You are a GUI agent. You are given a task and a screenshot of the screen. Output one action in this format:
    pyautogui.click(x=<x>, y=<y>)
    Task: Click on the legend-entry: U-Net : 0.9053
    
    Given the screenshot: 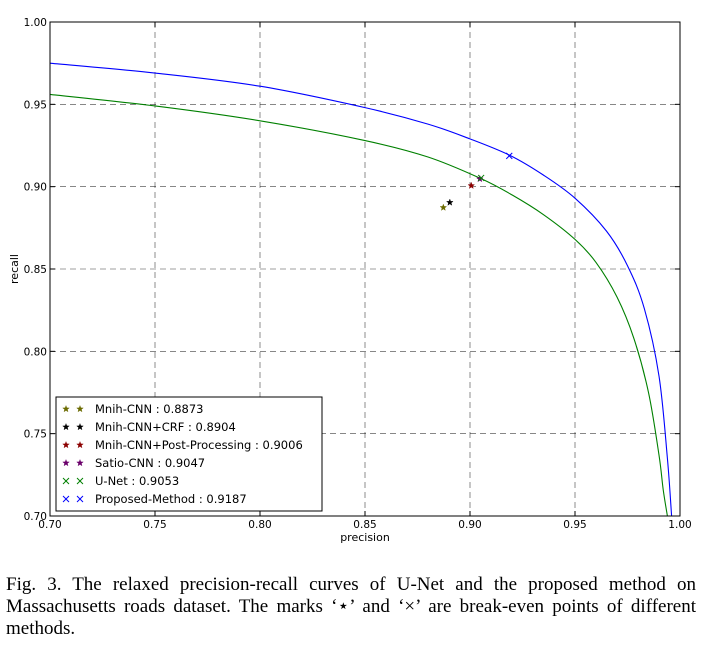 What is the action you would take?
    pyautogui.click(x=137, y=481)
    